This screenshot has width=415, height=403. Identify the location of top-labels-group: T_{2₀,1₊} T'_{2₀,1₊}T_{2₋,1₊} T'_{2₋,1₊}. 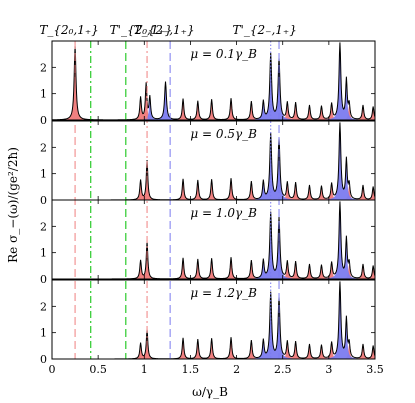
(168, 30).